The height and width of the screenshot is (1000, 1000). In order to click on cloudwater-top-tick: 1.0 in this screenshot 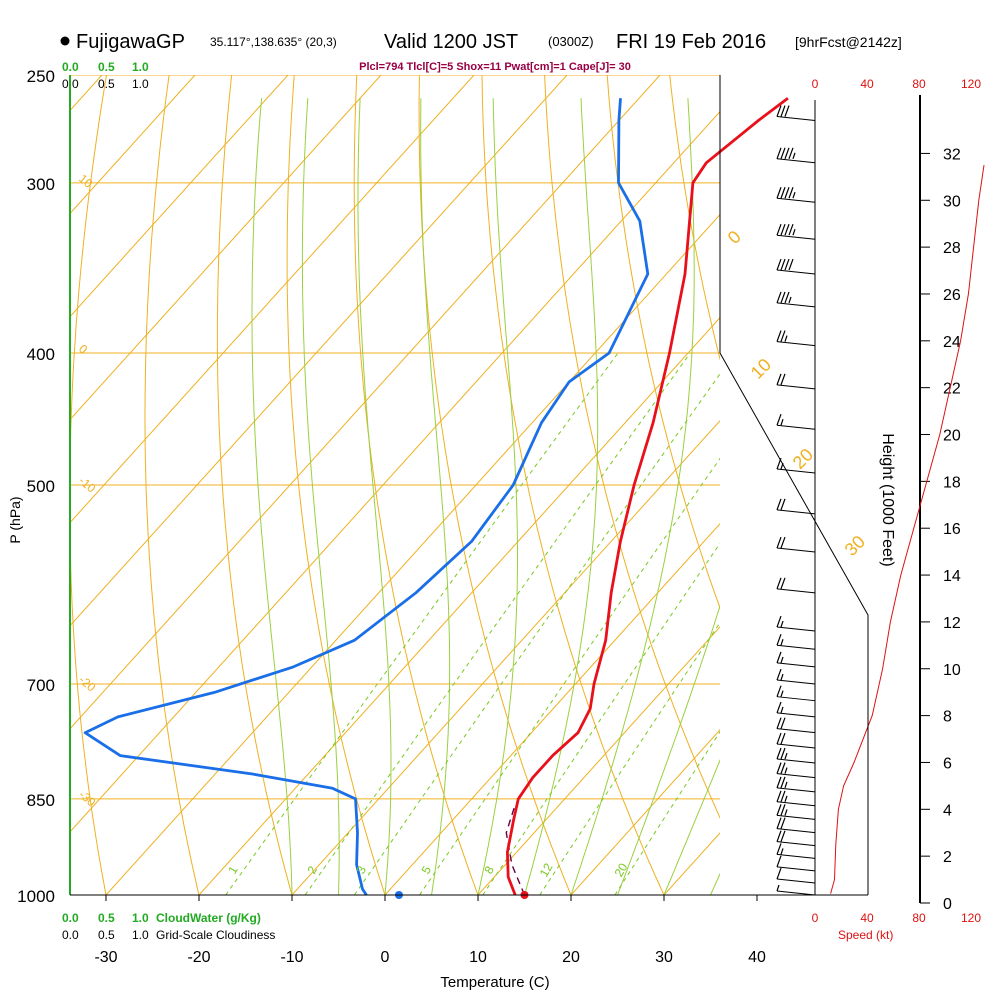, I will do `click(140, 67)`.